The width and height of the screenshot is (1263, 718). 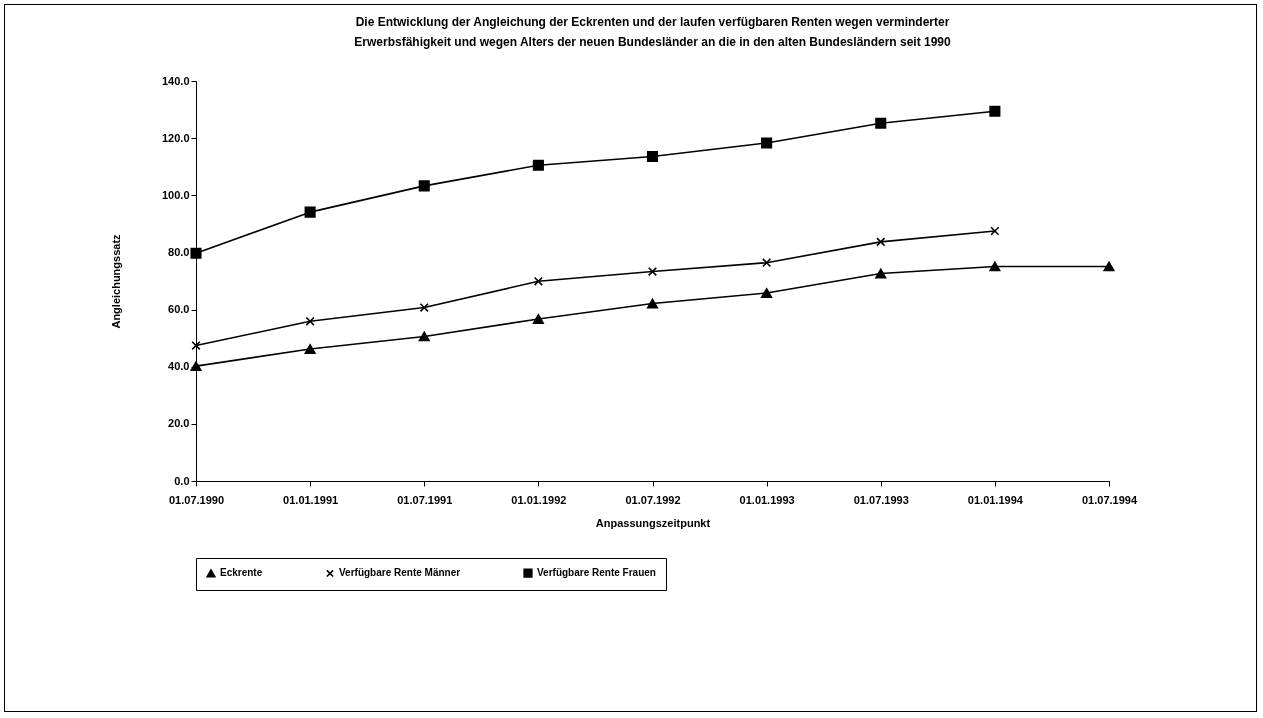 I want to click on y-tick-label: 80.0, so click(x=179, y=251).